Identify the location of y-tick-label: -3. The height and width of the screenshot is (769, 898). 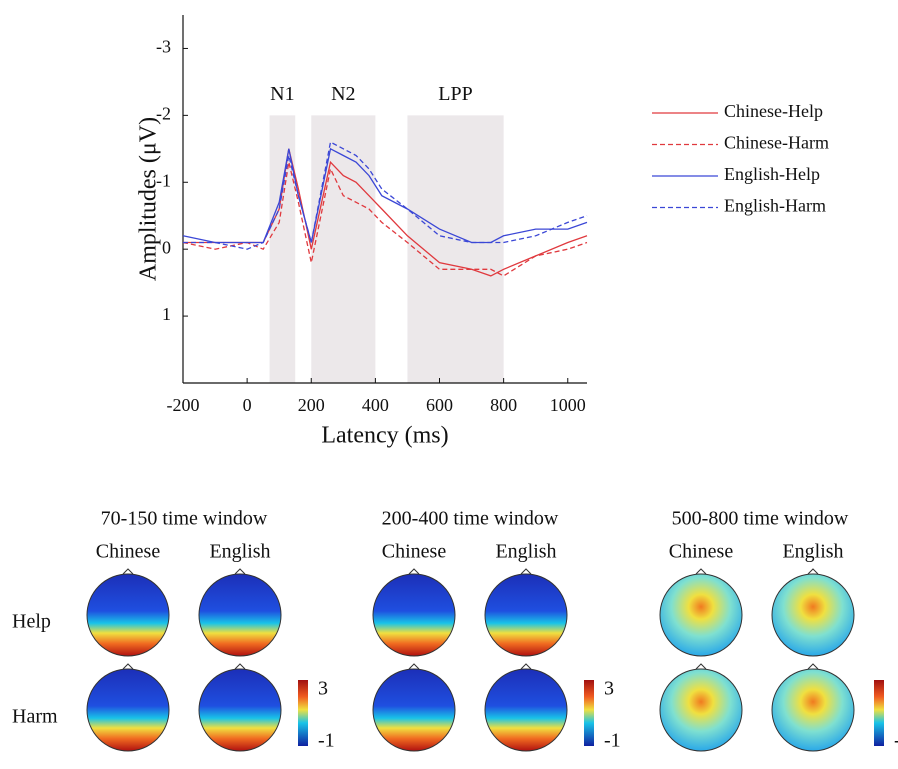
(163, 47).